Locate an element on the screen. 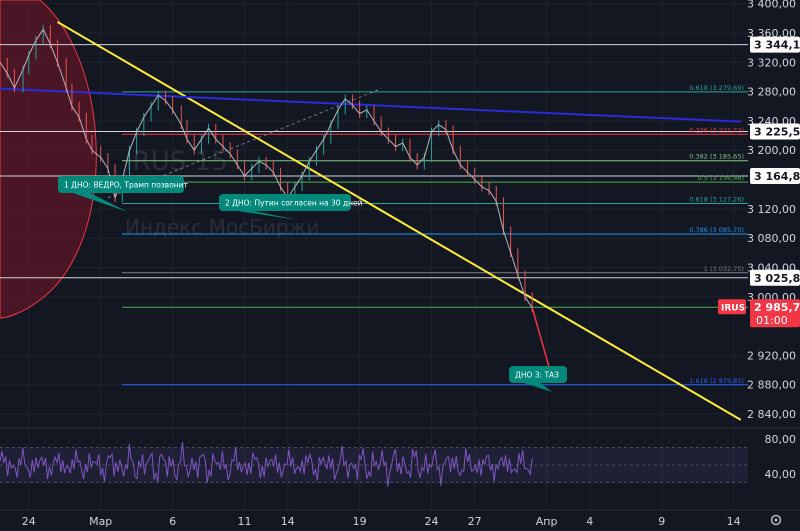 The height and width of the screenshot is (531, 800). settings-gear-icon-center is located at coordinates (776, 520).